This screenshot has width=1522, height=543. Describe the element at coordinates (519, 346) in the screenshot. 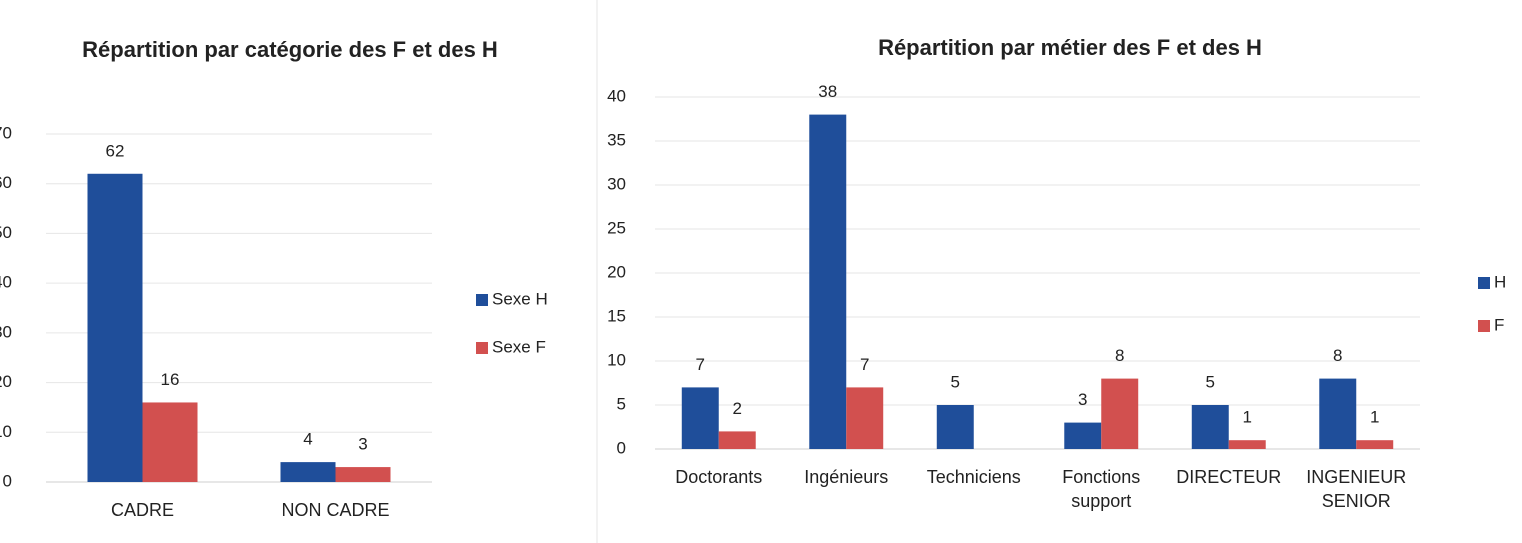

I see `legend-label: Sexe F` at that location.